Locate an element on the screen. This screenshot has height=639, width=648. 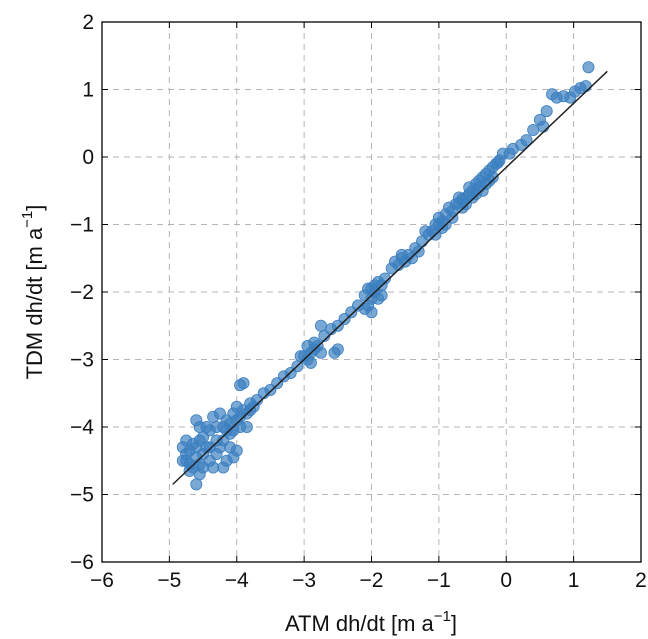
y-tick-label: −3 is located at coordinates (82, 360).